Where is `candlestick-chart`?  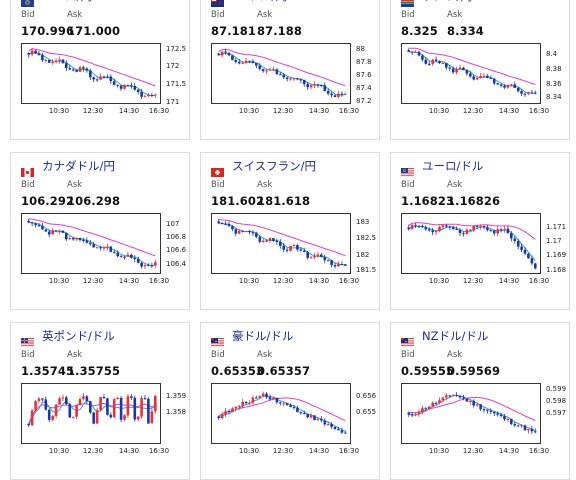 candlestick-chart is located at coordinates (472, 413).